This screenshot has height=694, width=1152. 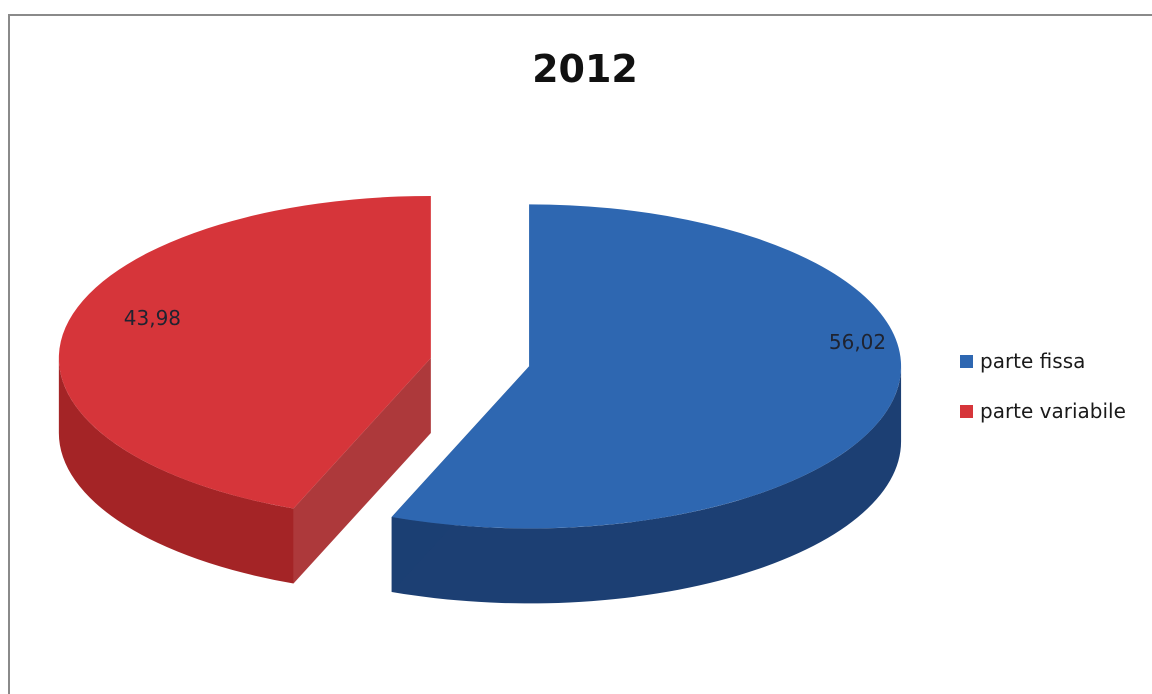 I want to click on chart-title: 2012, so click(x=585, y=69).